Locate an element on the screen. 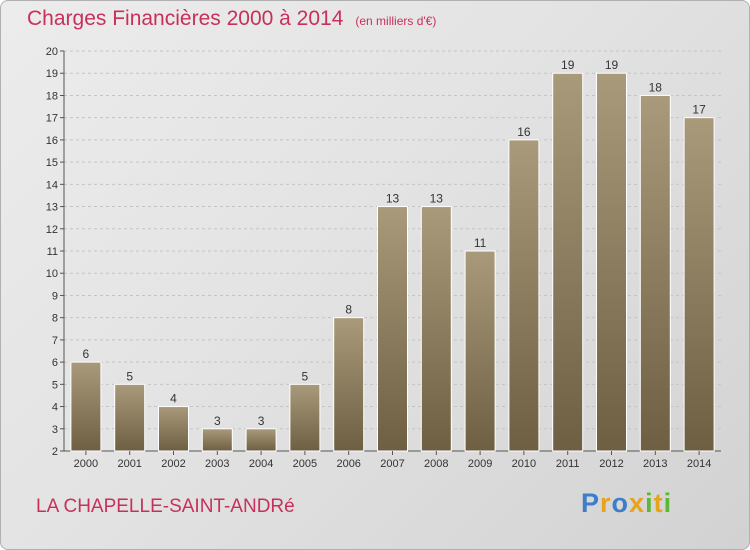 Image resolution: width=750 pixels, height=550 pixels. y-tick-label: 19 is located at coordinates (52, 74).